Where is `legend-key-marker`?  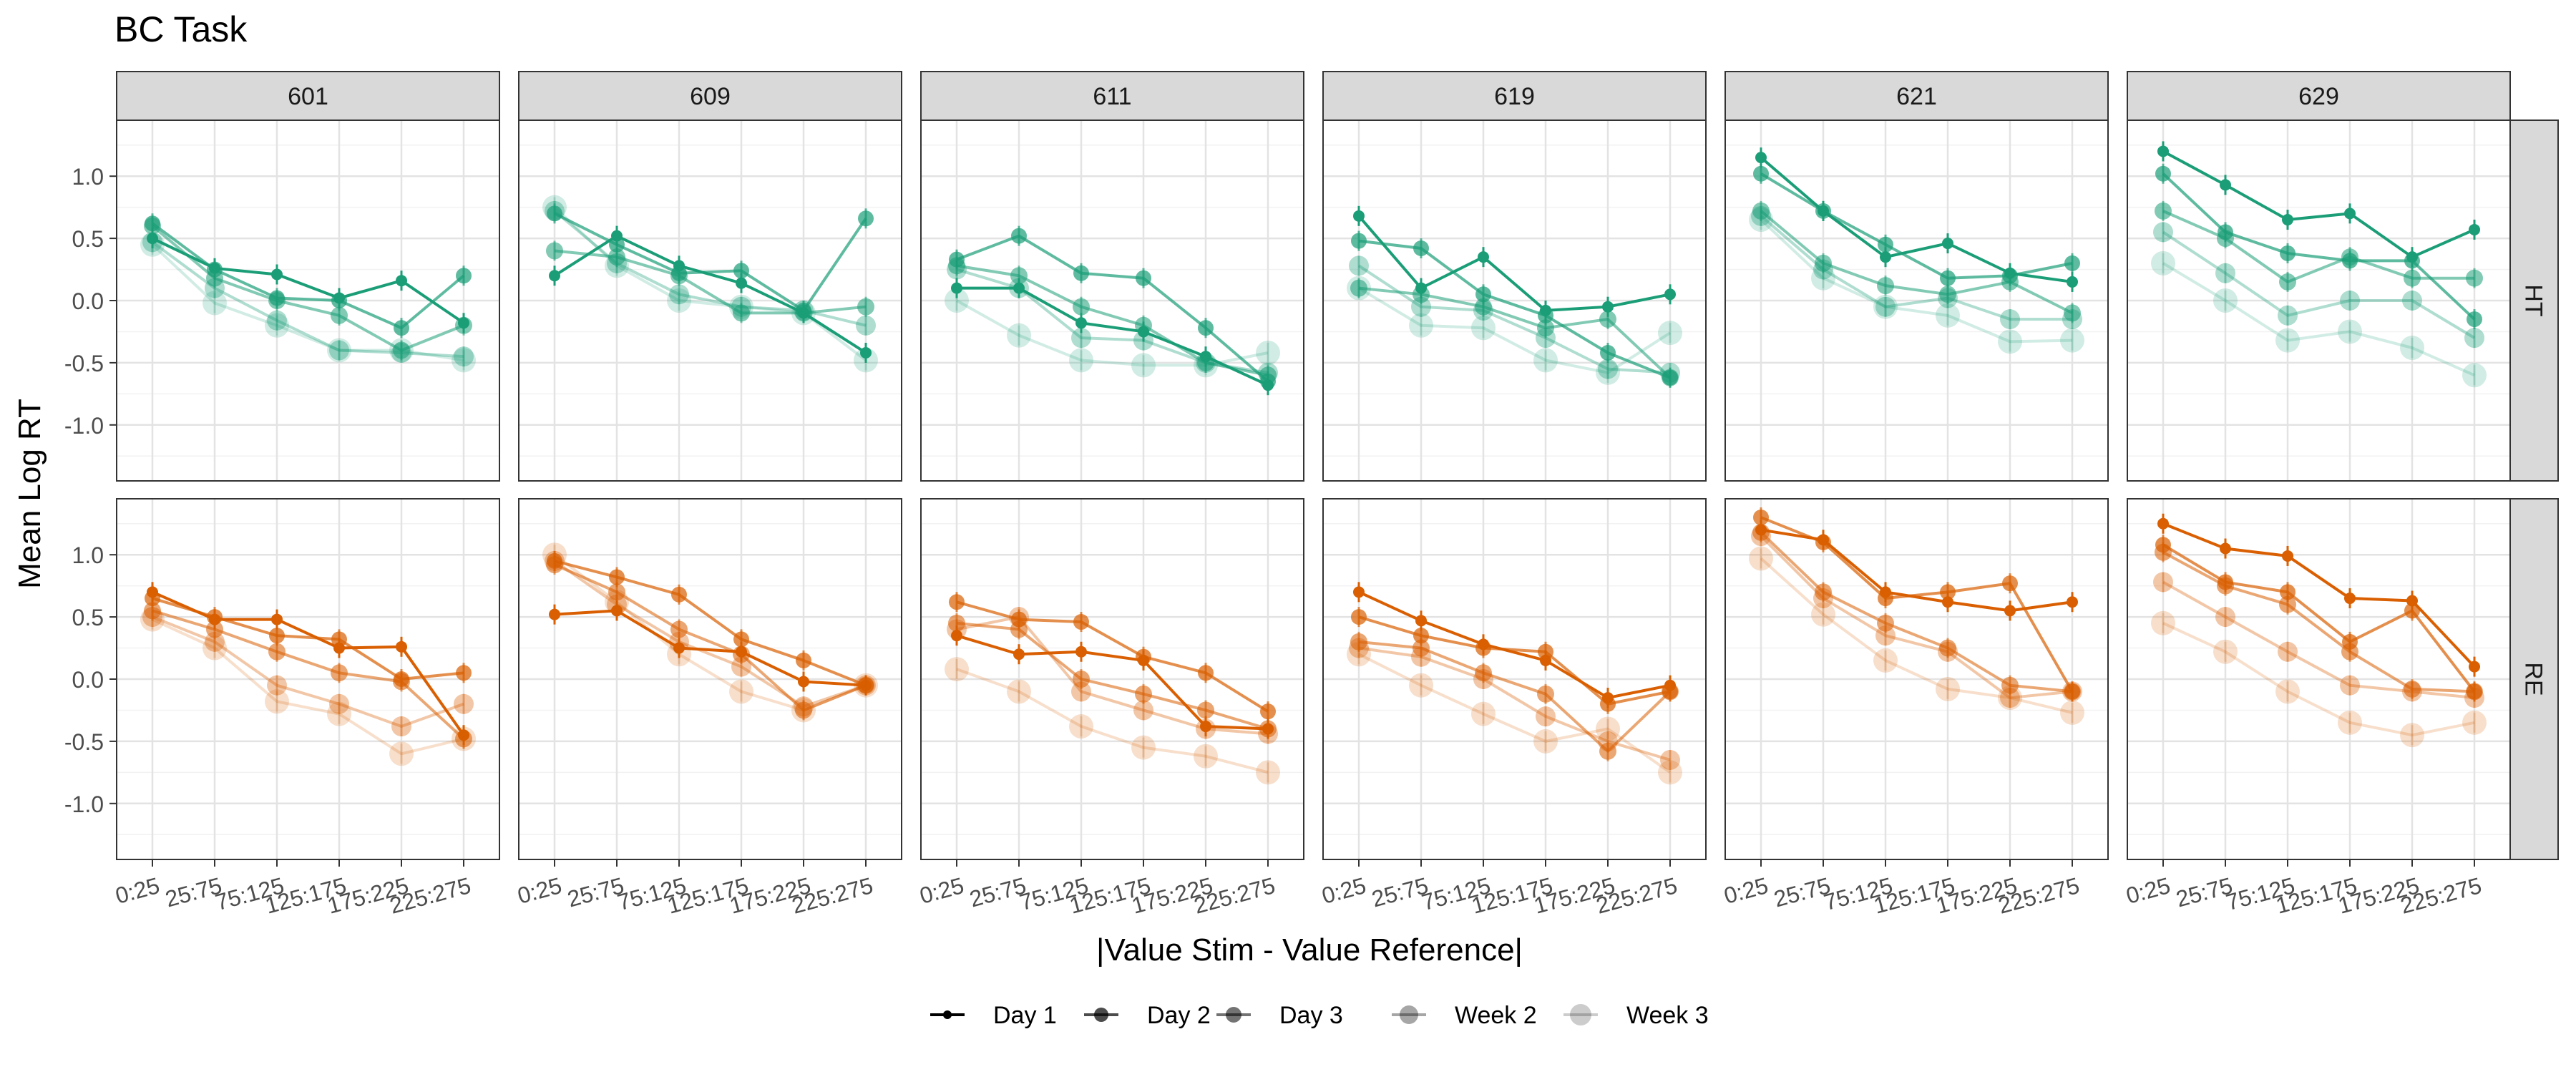
legend-key-marker is located at coordinates (1233, 1015).